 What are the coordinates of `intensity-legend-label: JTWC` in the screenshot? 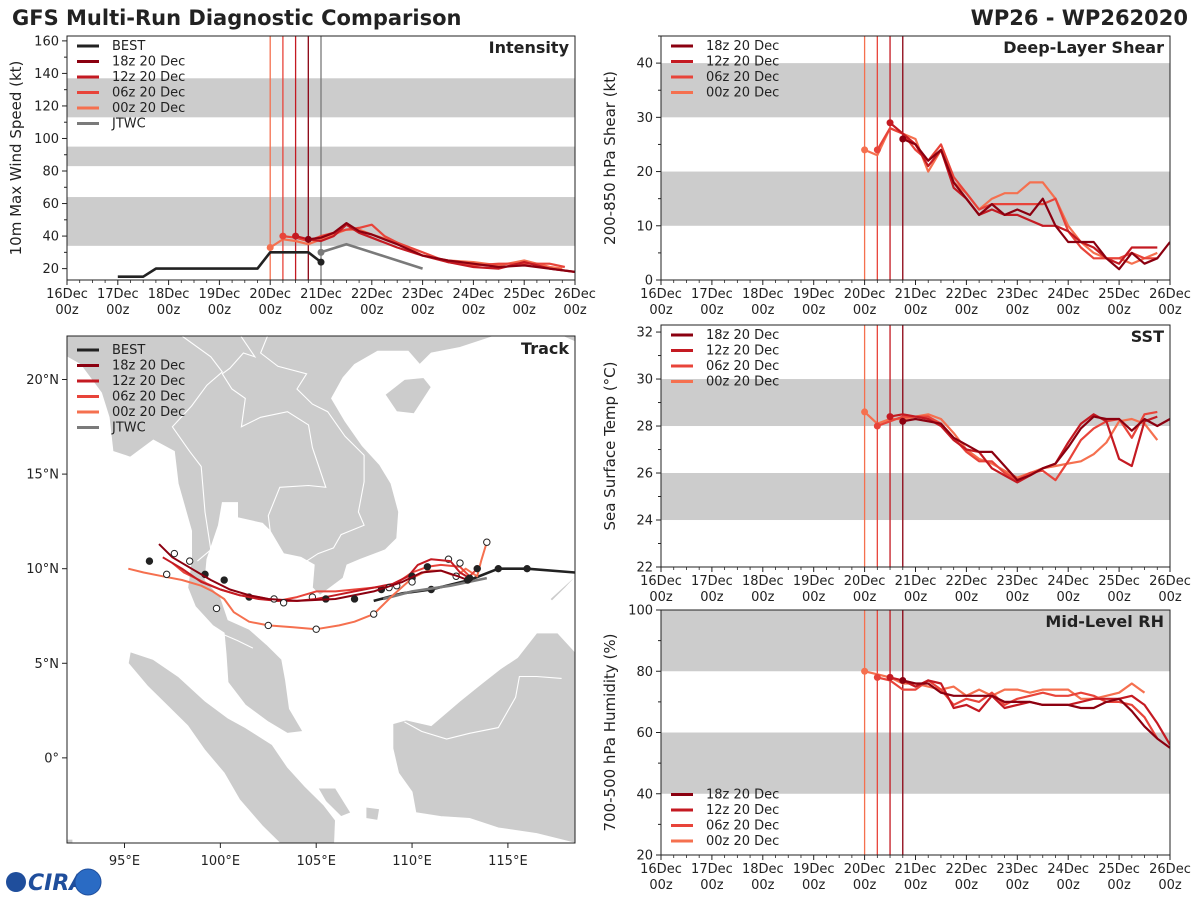 It's located at (128, 124).